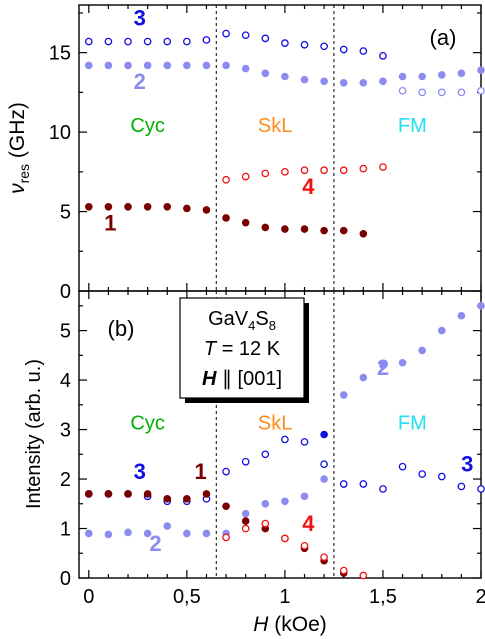 Image resolution: width=485 pixels, height=639 pixels. What do you see at coordinates (65, 292) in the screenshot?
I see `y-tick-label: 0` at bounding box center [65, 292].